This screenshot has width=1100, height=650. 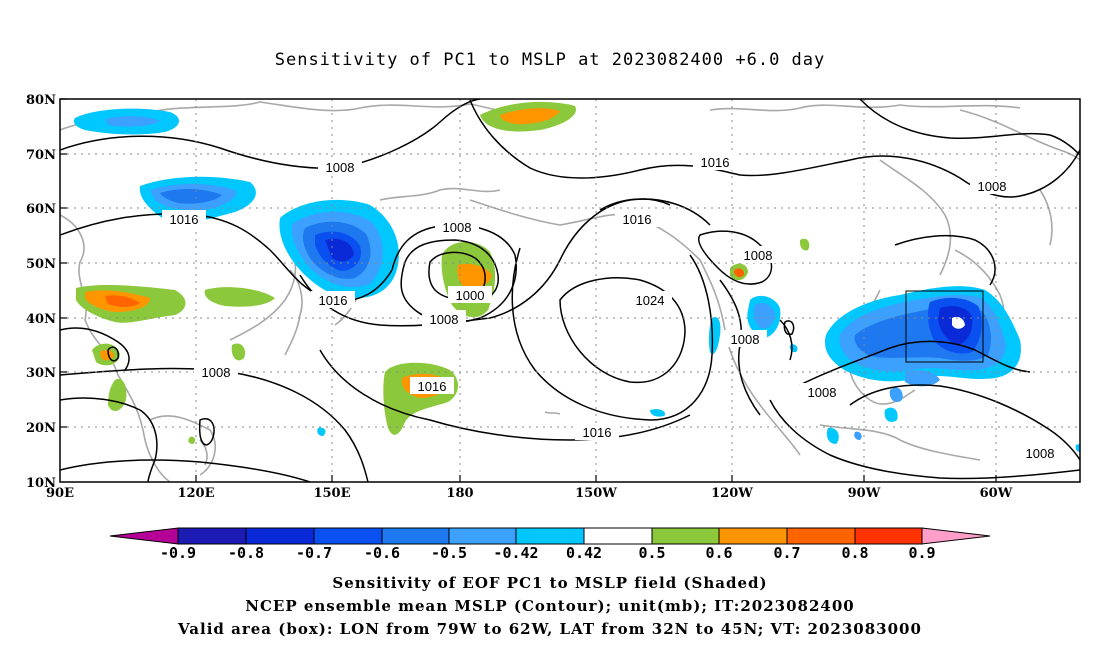 What do you see at coordinates (331, 493) in the screenshot?
I see `lon-label: 150E` at bounding box center [331, 493].